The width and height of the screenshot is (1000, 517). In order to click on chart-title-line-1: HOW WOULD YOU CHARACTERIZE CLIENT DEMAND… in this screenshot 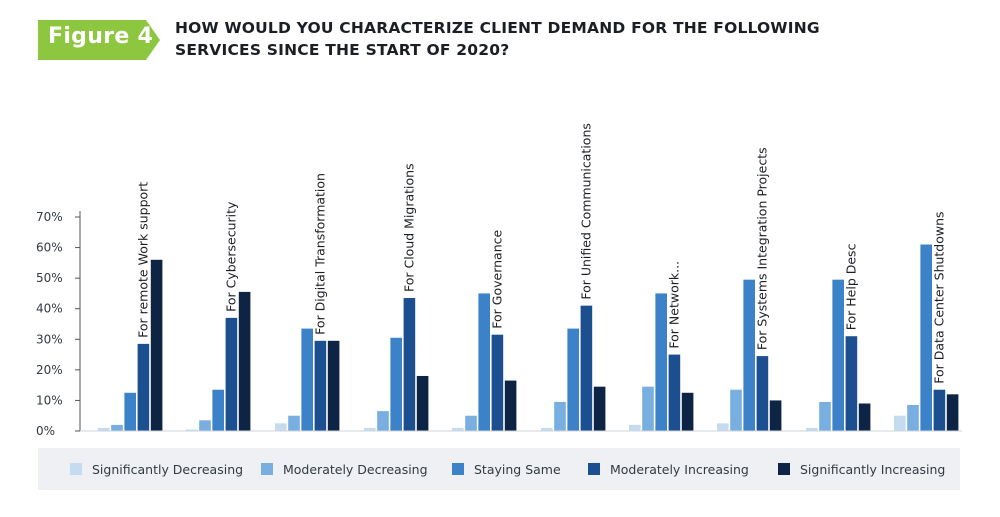, I will do `click(497, 28)`.